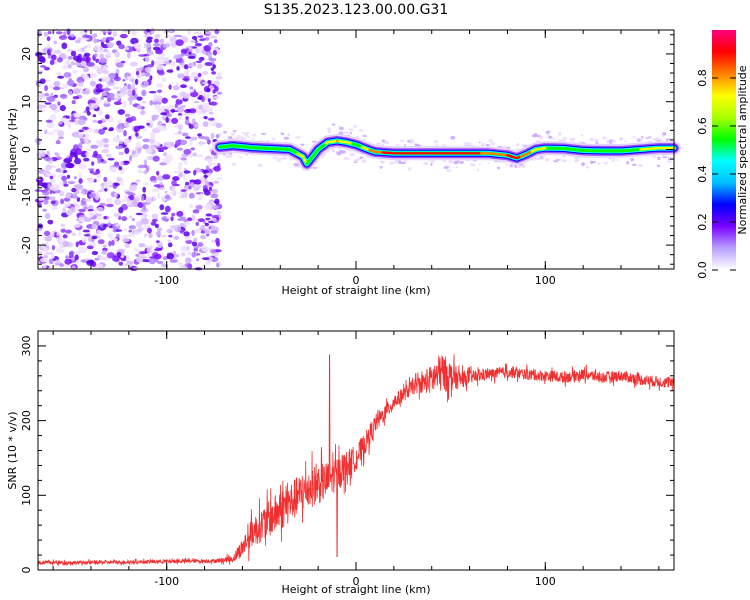  What do you see at coordinates (716, 174) in the screenshot?
I see `colorbar-ticks: 0.0 0.2 0.4 0.6 0.8` at bounding box center [716, 174].